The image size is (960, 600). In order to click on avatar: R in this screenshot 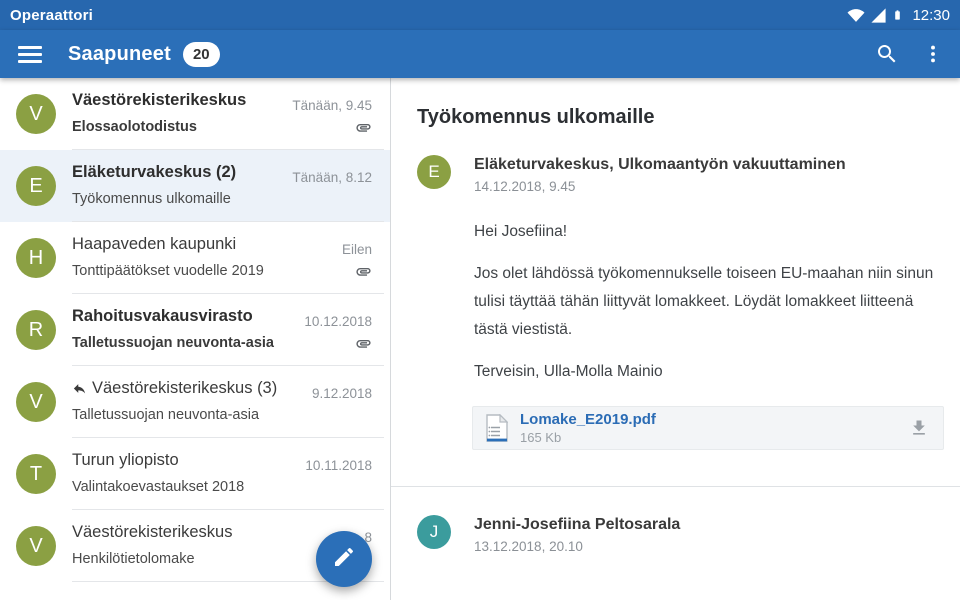, I will do `click(36, 330)`.